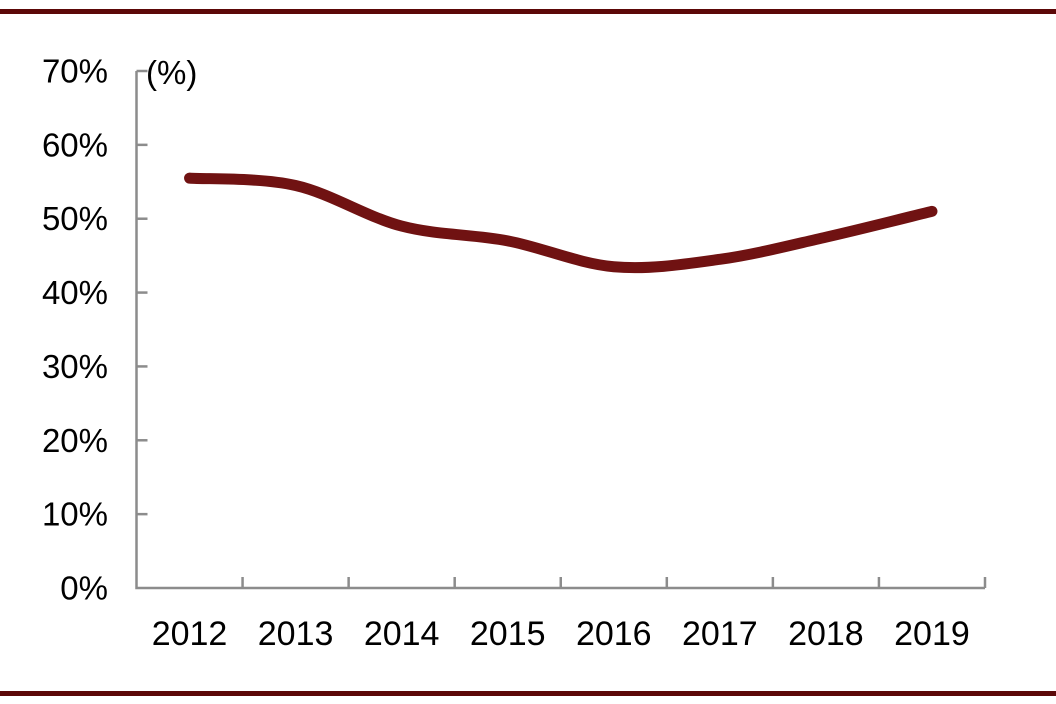 The height and width of the screenshot is (704, 1056). What do you see at coordinates (75, 366) in the screenshot?
I see `y-tick-label: 30%` at bounding box center [75, 366].